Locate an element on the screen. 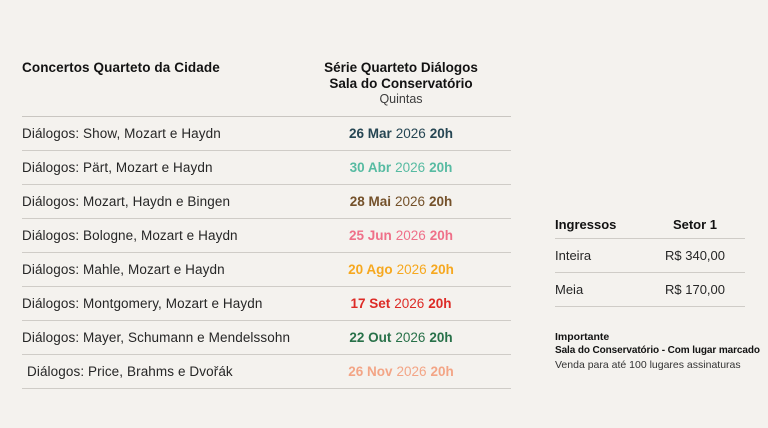 This screenshot has height=428, width=768. concert-date-day: 17 Set is located at coordinates (370, 303).